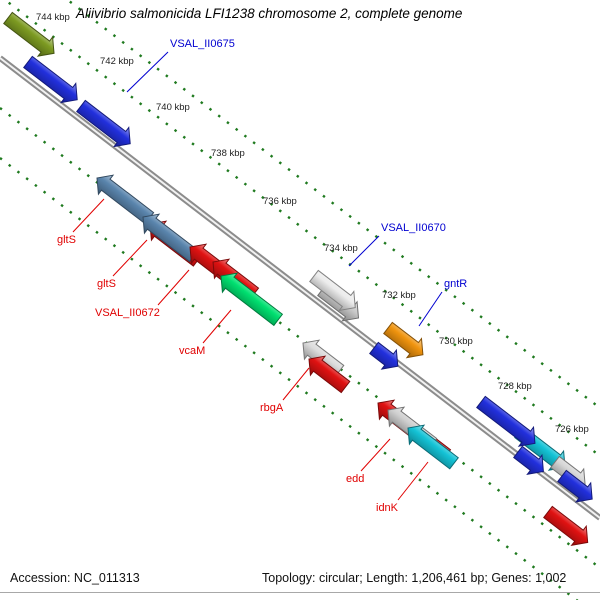 The width and height of the screenshot is (600, 600). I want to click on ruler-tick-label: 734 kbp, so click(341, 248).